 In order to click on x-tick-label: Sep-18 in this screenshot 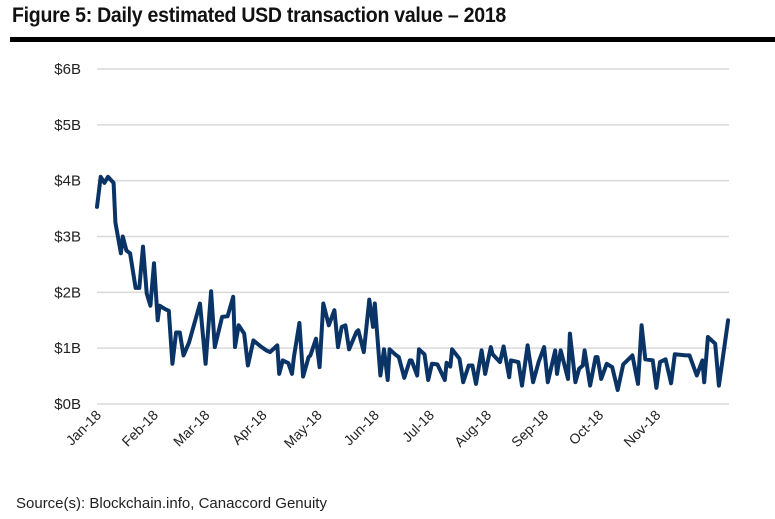, I will do `click(529, 428)`.